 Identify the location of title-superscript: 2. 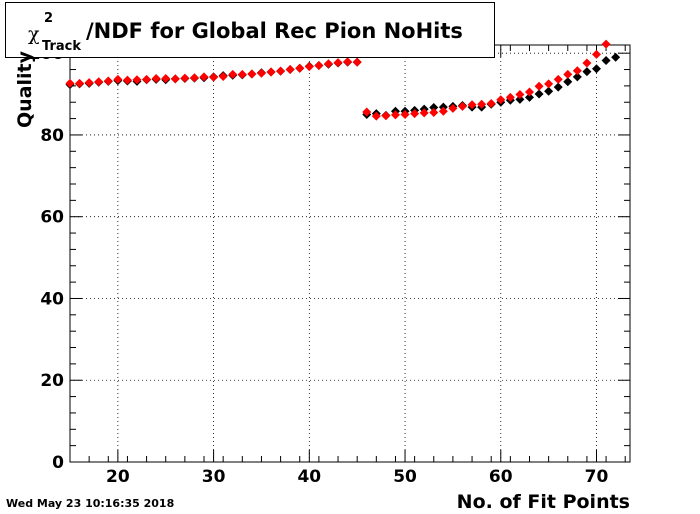
(49, 18).